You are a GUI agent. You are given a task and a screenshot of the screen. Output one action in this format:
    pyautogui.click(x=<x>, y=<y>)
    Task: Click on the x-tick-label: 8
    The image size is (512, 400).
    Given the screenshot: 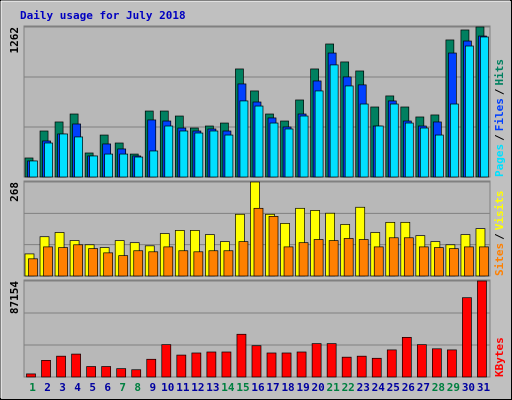 What is the action you would take?
    pyautogui.click(x=137, y=387)
    